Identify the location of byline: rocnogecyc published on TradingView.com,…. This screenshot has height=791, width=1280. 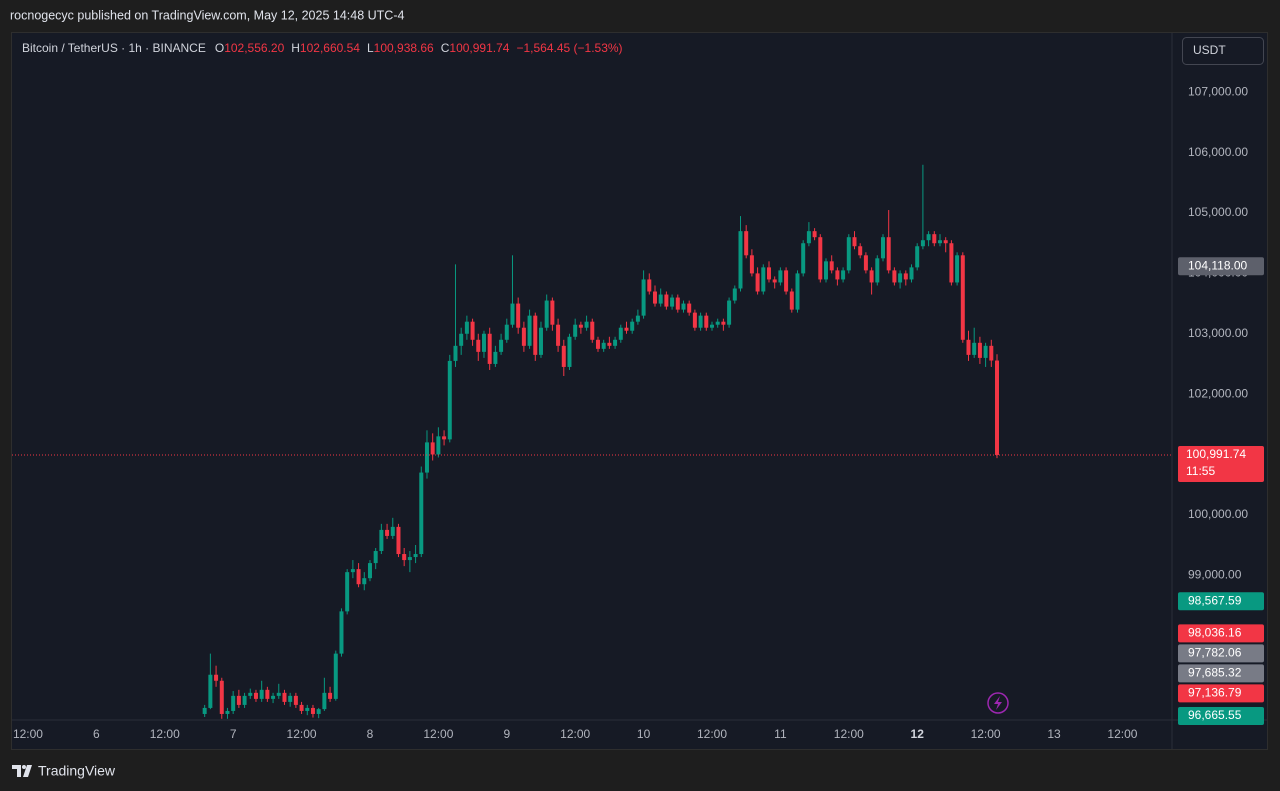
(207, 15).